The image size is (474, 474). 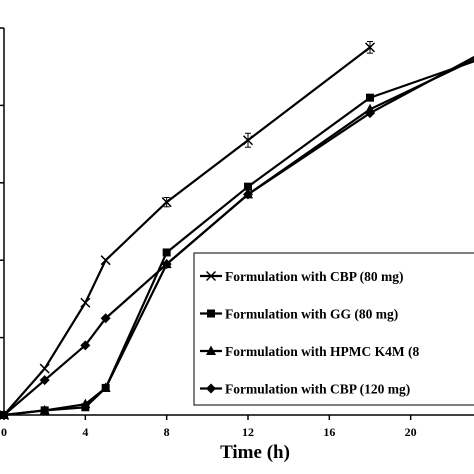 I want to click on legend-label-1: Formulation with GG (80 mg), so click(x=311, y=314).